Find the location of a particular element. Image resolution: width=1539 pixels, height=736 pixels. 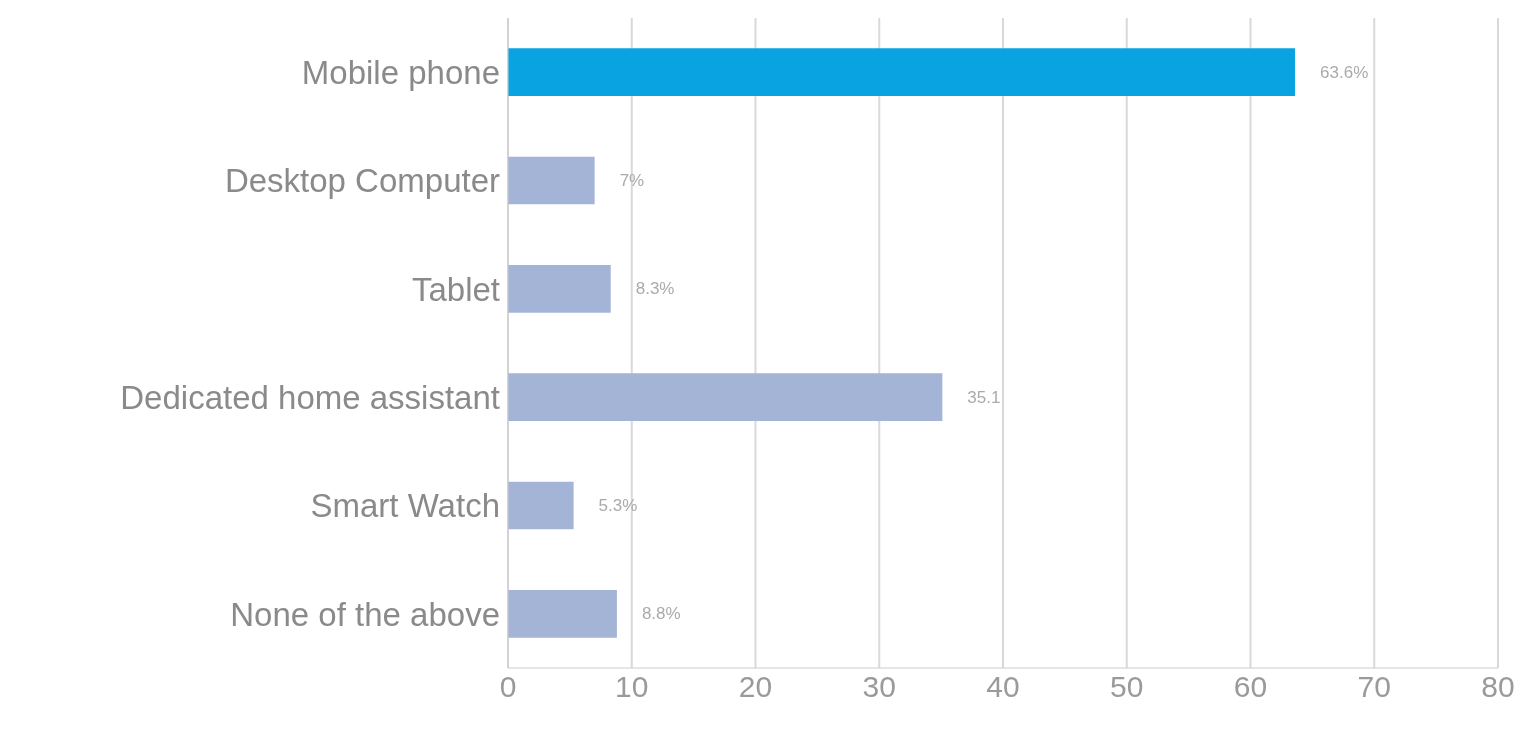

data-label: 5.3% is located at coordinates (618, 505).